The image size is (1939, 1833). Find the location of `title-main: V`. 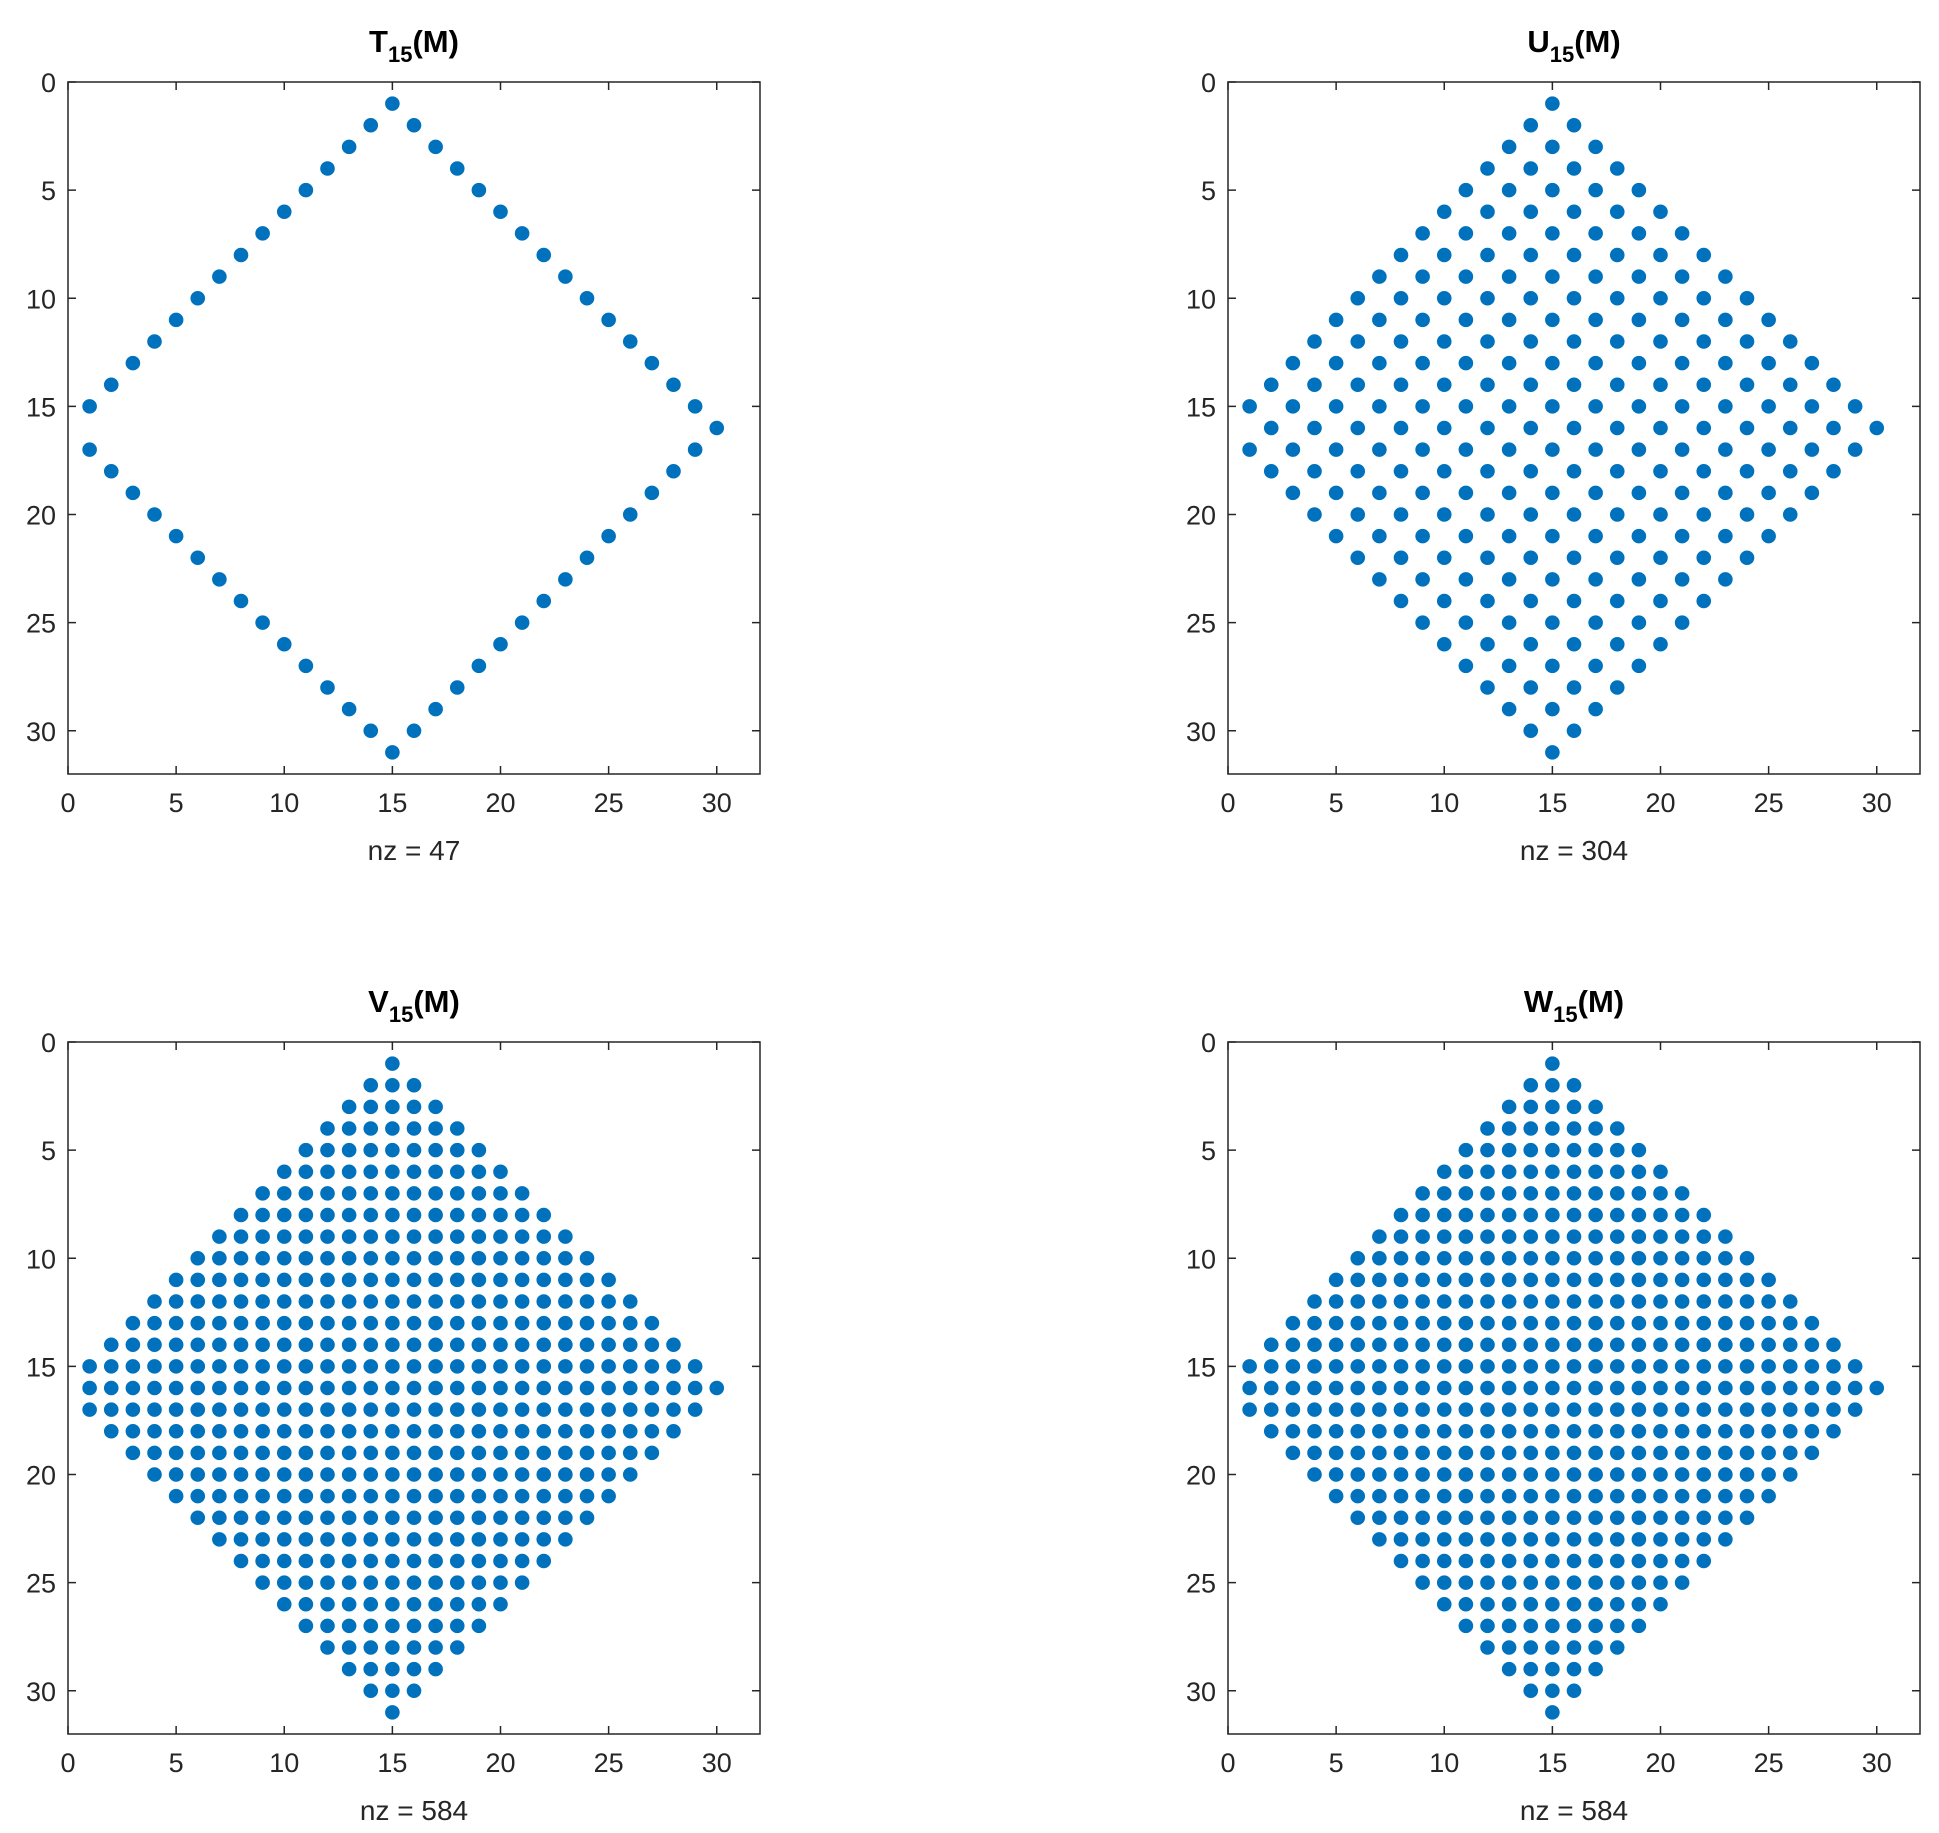

title-main: V is located at coordinates (378, 1001).